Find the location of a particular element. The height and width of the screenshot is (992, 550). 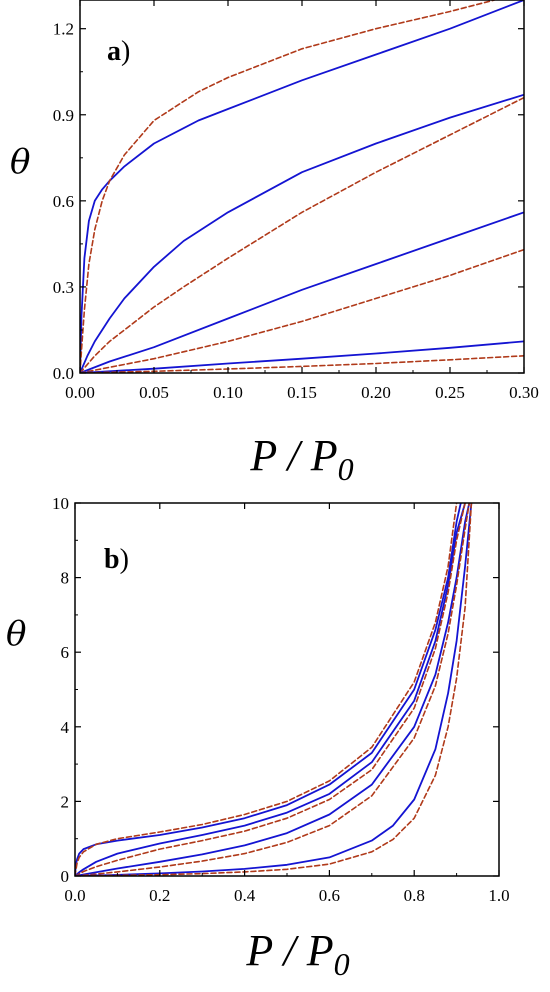

panel-a-x-tick-label: 0.10 is located at coordinates (228, 392).